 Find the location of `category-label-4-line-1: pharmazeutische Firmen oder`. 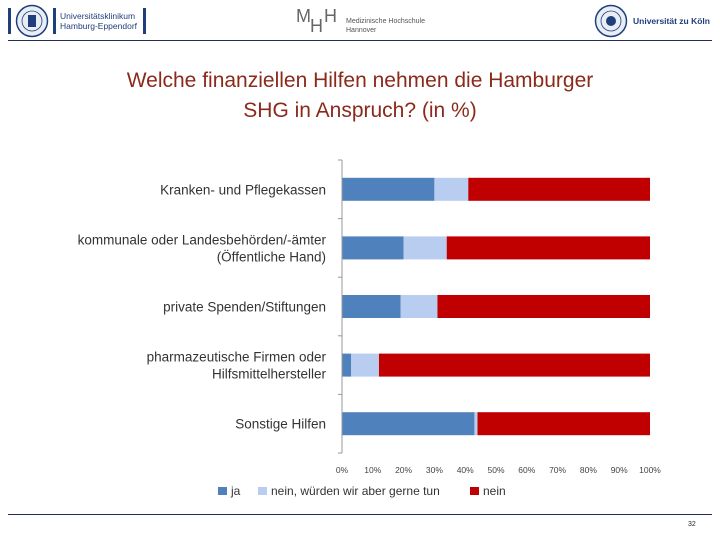

category-label-4-line-1: pharmazeutische Firmen oder is located at coordinates (237, 357).